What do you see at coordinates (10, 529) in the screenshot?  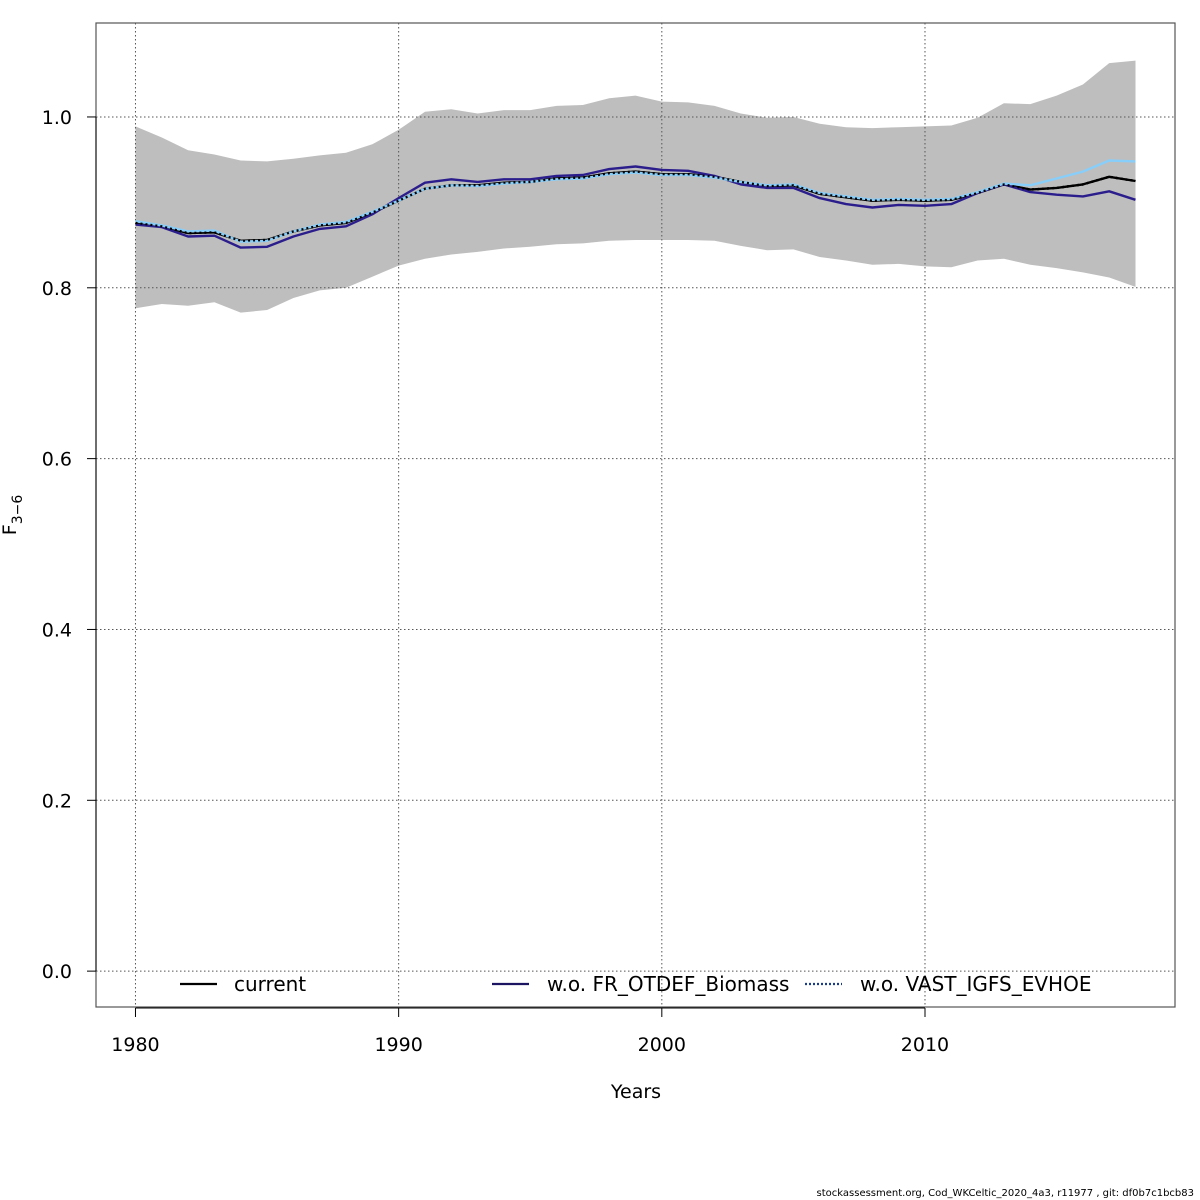 I see `y-axis-title-main: F` at bounding box center [10, 529].